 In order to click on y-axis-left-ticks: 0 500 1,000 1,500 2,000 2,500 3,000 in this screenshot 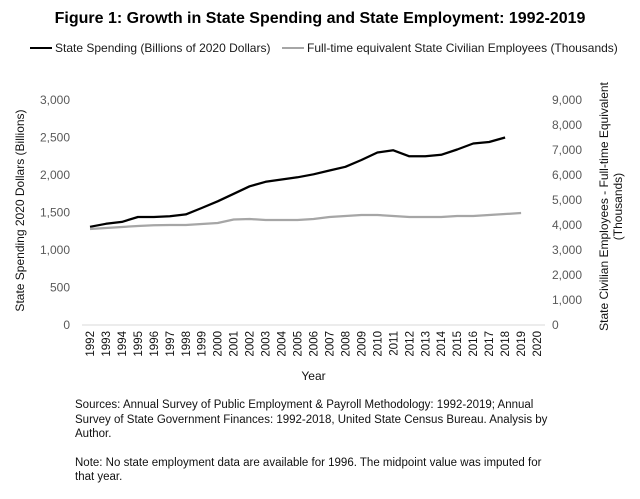, I will do `click(55, 212)`.